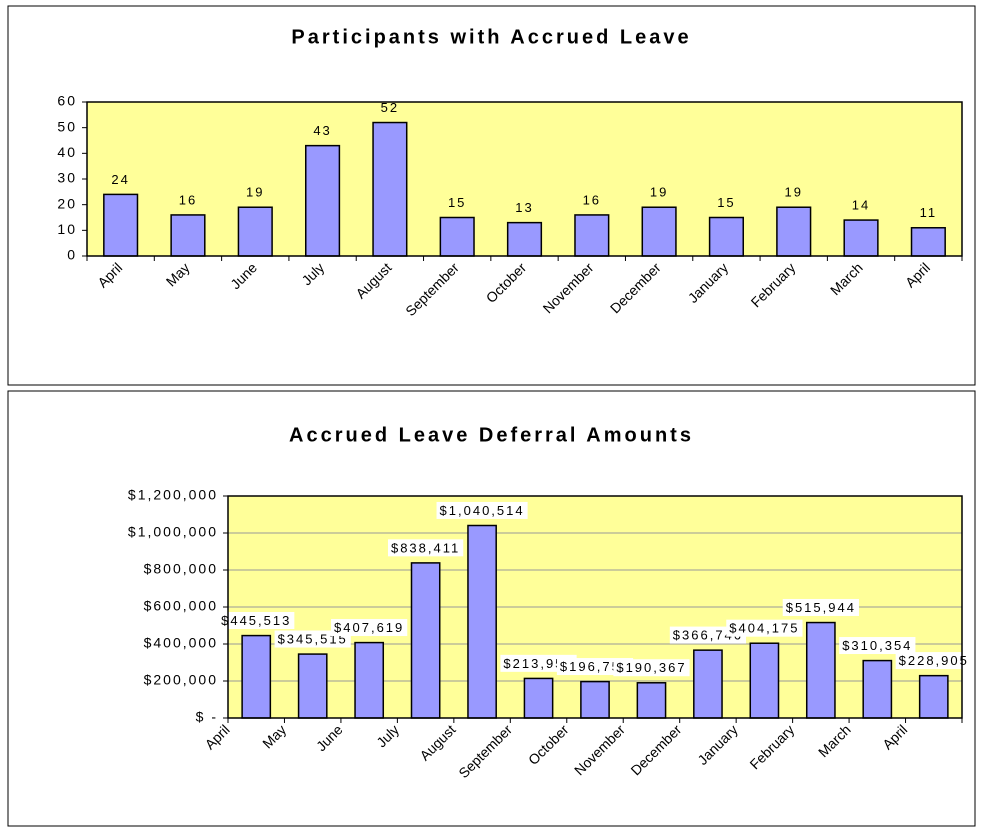 The image size is (984, 833). What do you see at coordinates (390, 107) in the screenshot?
I see `data-label: 52` at bounding box center [390, 107].